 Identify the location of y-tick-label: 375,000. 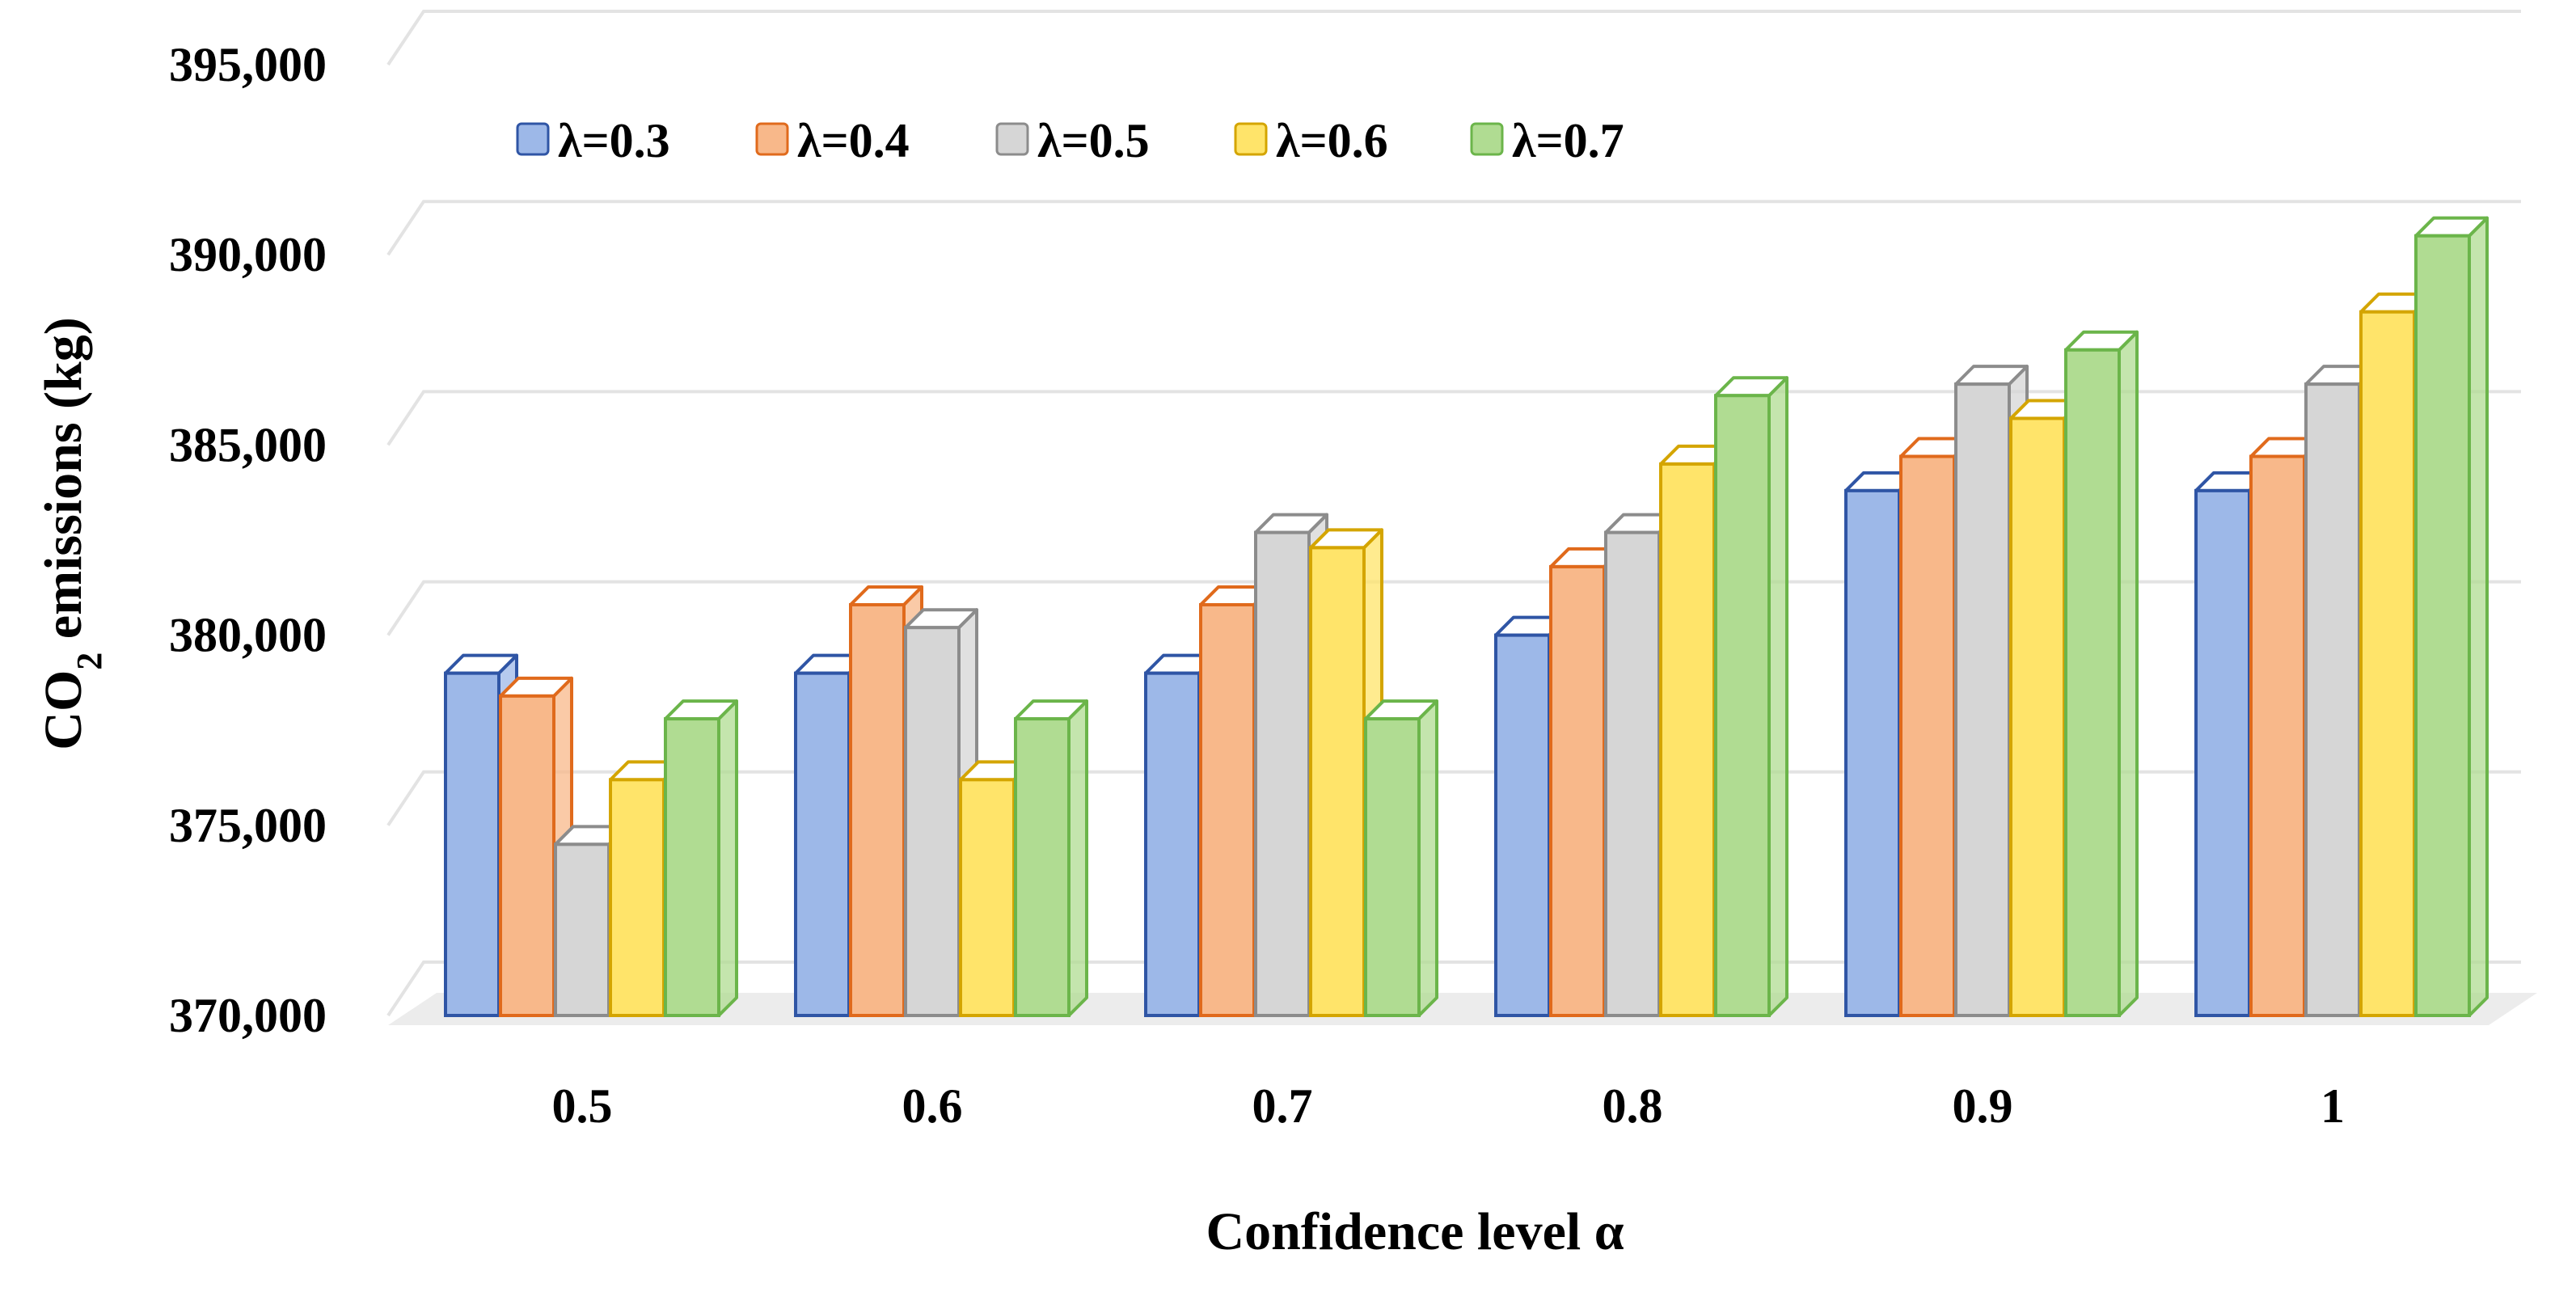
(248, 825).